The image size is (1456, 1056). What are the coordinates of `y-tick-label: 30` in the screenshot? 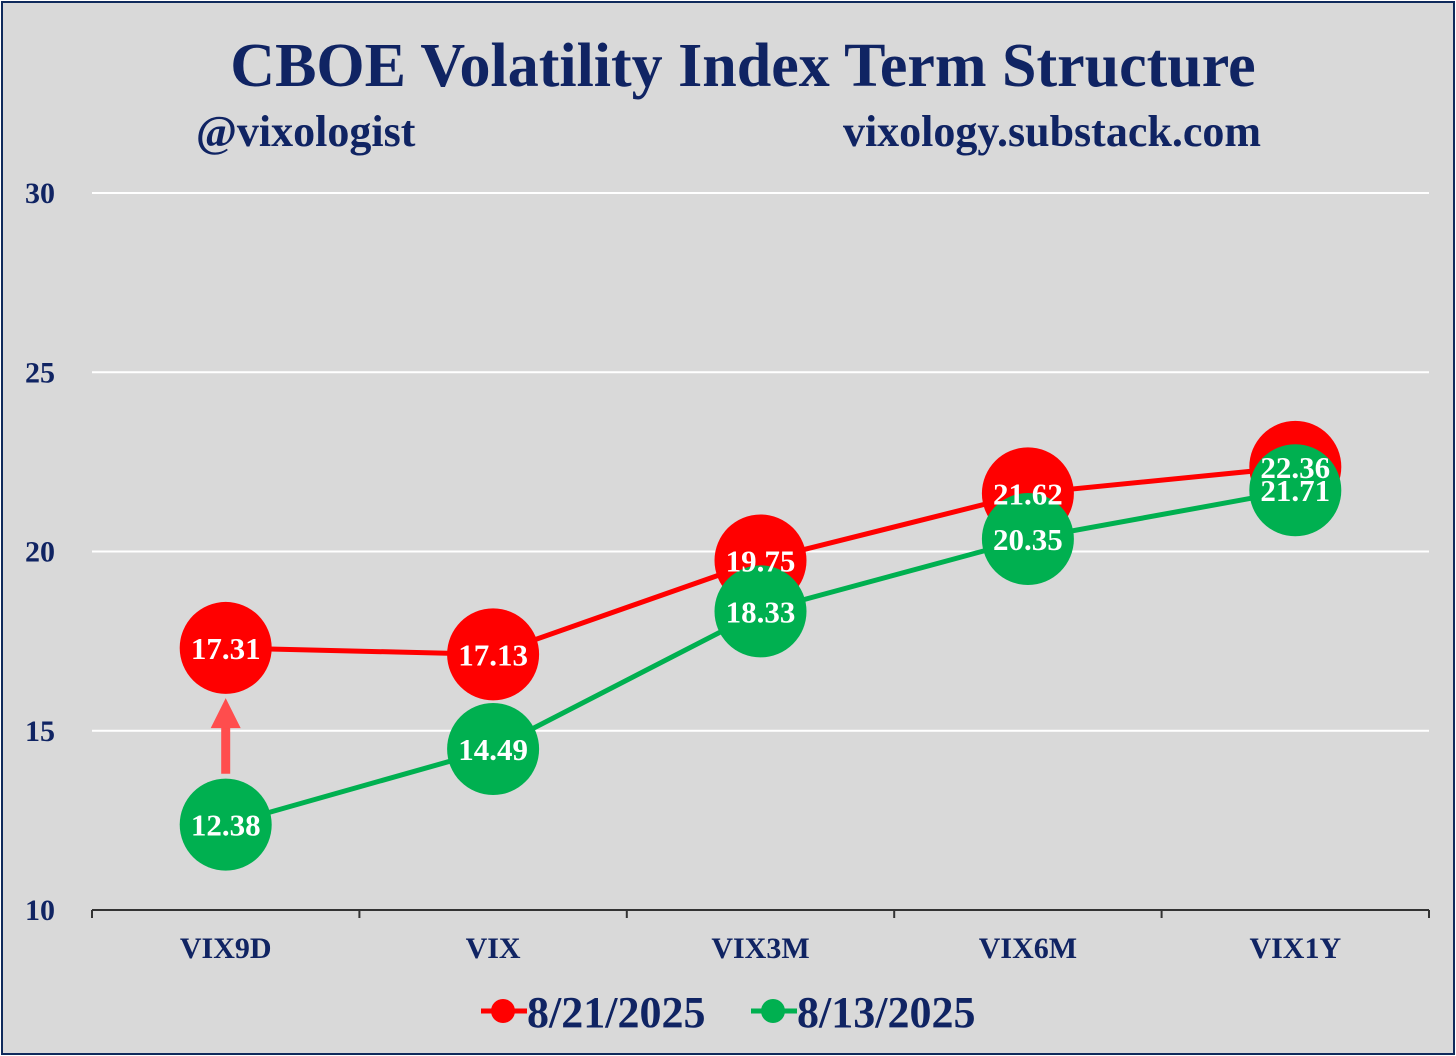 It's located at (40, 193).